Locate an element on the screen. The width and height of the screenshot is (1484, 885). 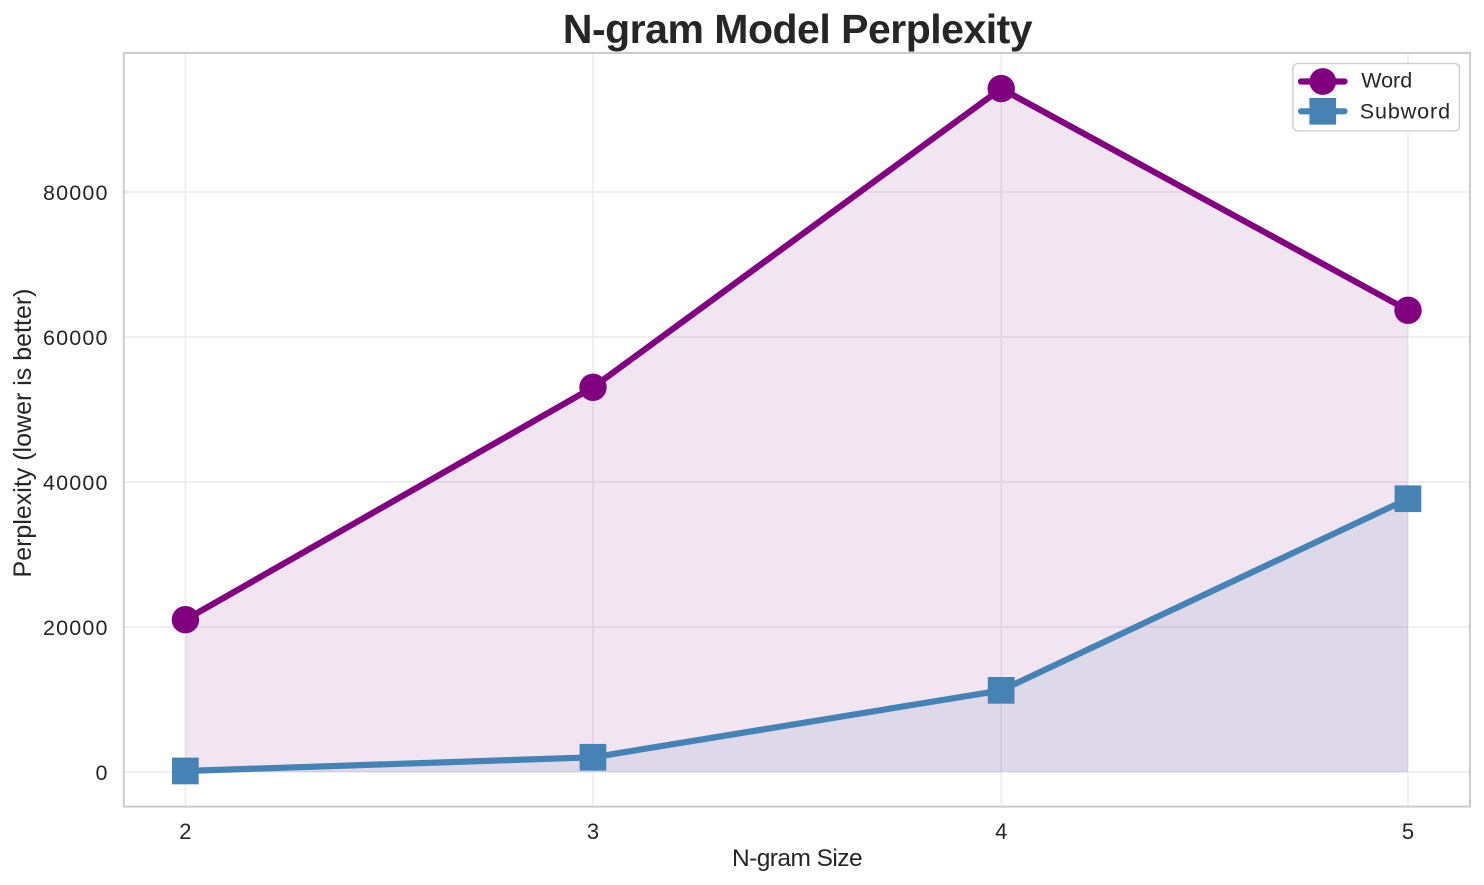
svg-text: 20000 is located at coordinates (76, 628).